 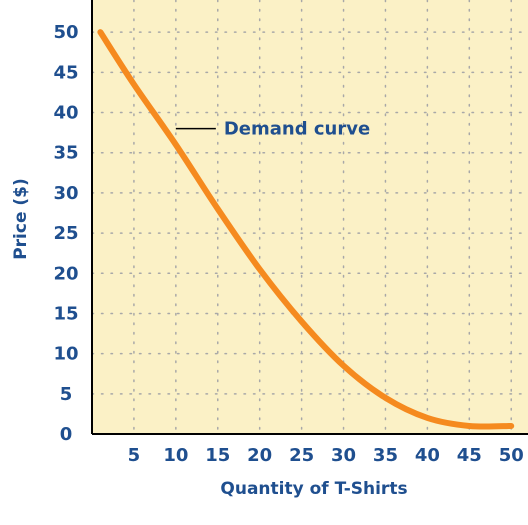 What do you see at coordinates (65, 113) in the screenshot?
I see `y-tick-label: 40` at bounding box center [65, 113].